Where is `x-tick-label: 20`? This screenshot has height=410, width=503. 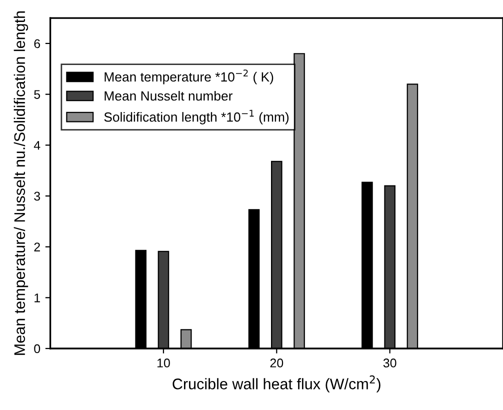 x-tick-label: 20 is located at coordinates (277, 363).